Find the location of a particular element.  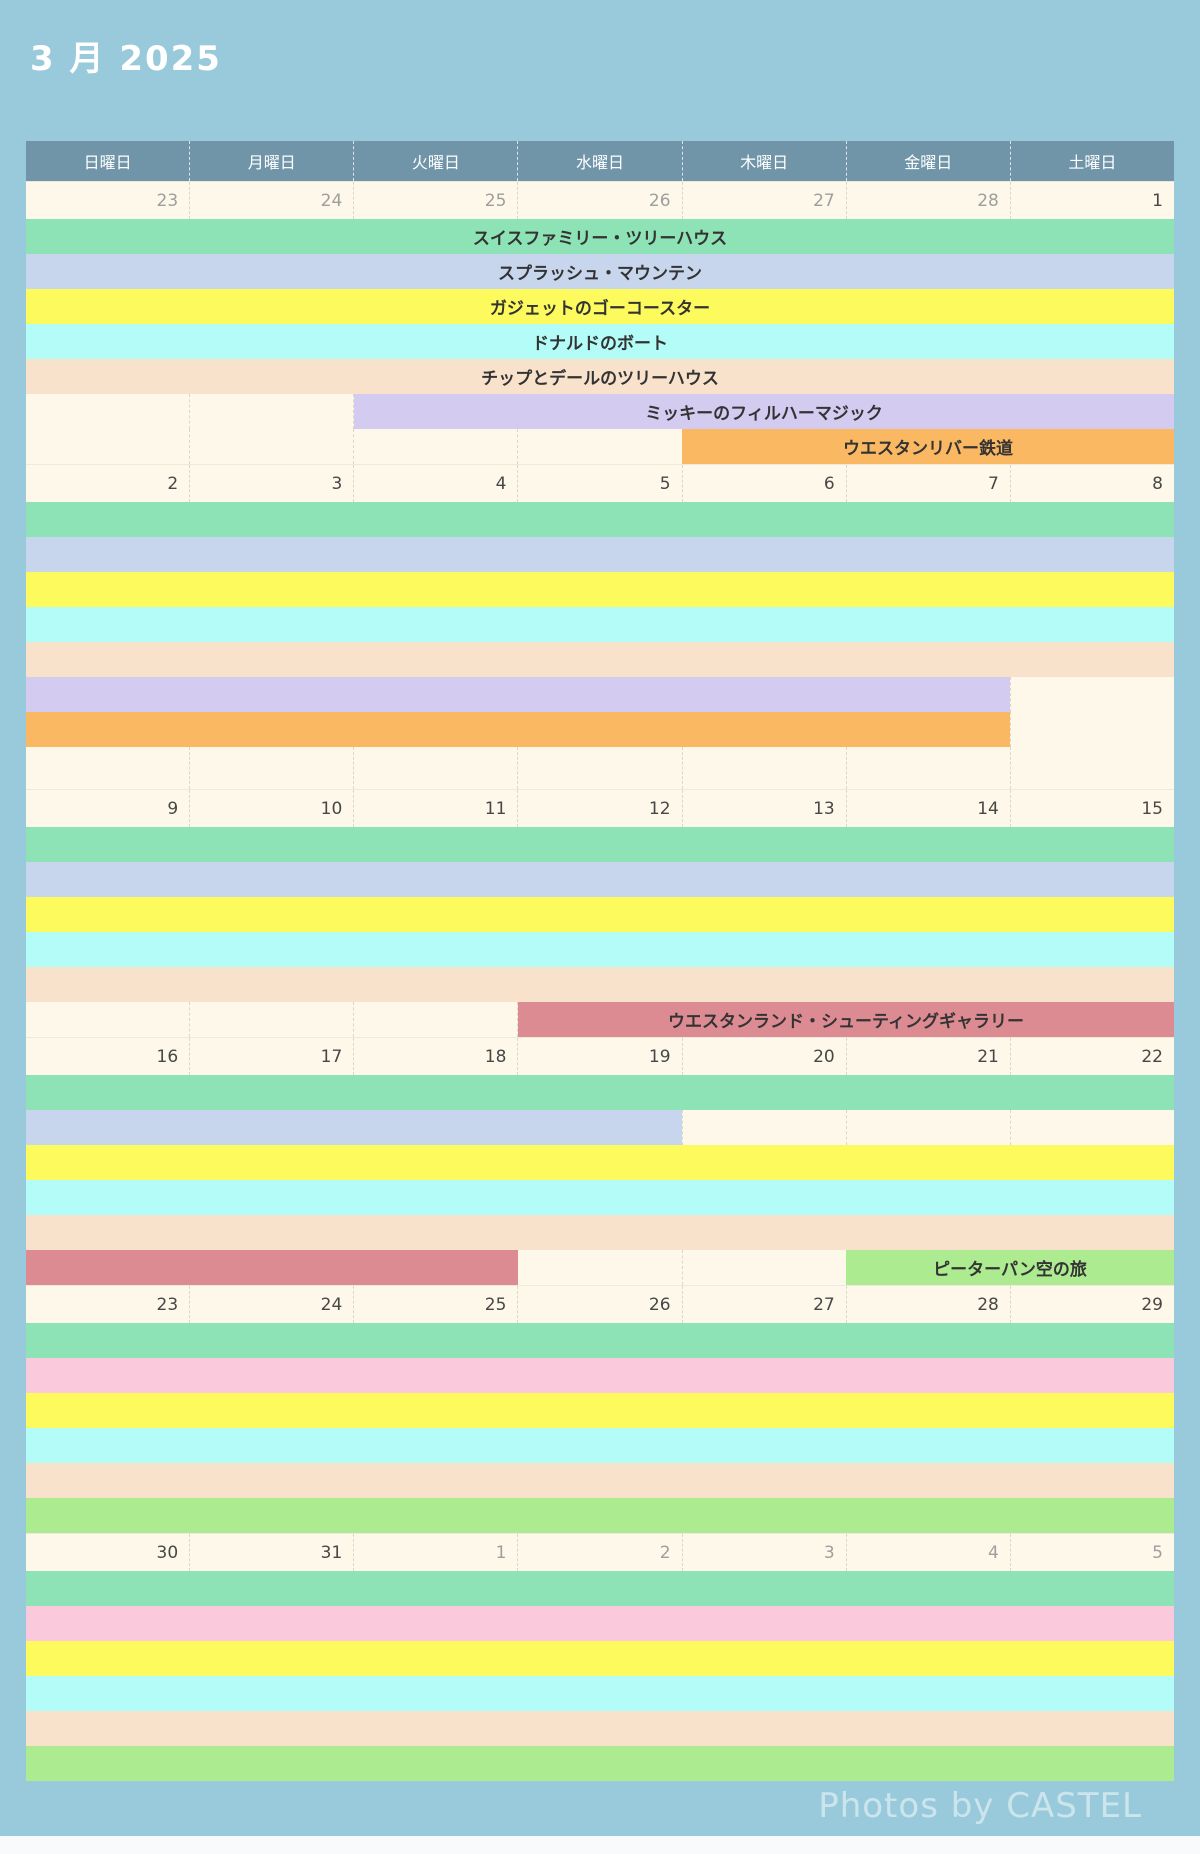

week-5-dates-row: 23 24 25 26 27 28 29 is located at coordinates (600, 1304).